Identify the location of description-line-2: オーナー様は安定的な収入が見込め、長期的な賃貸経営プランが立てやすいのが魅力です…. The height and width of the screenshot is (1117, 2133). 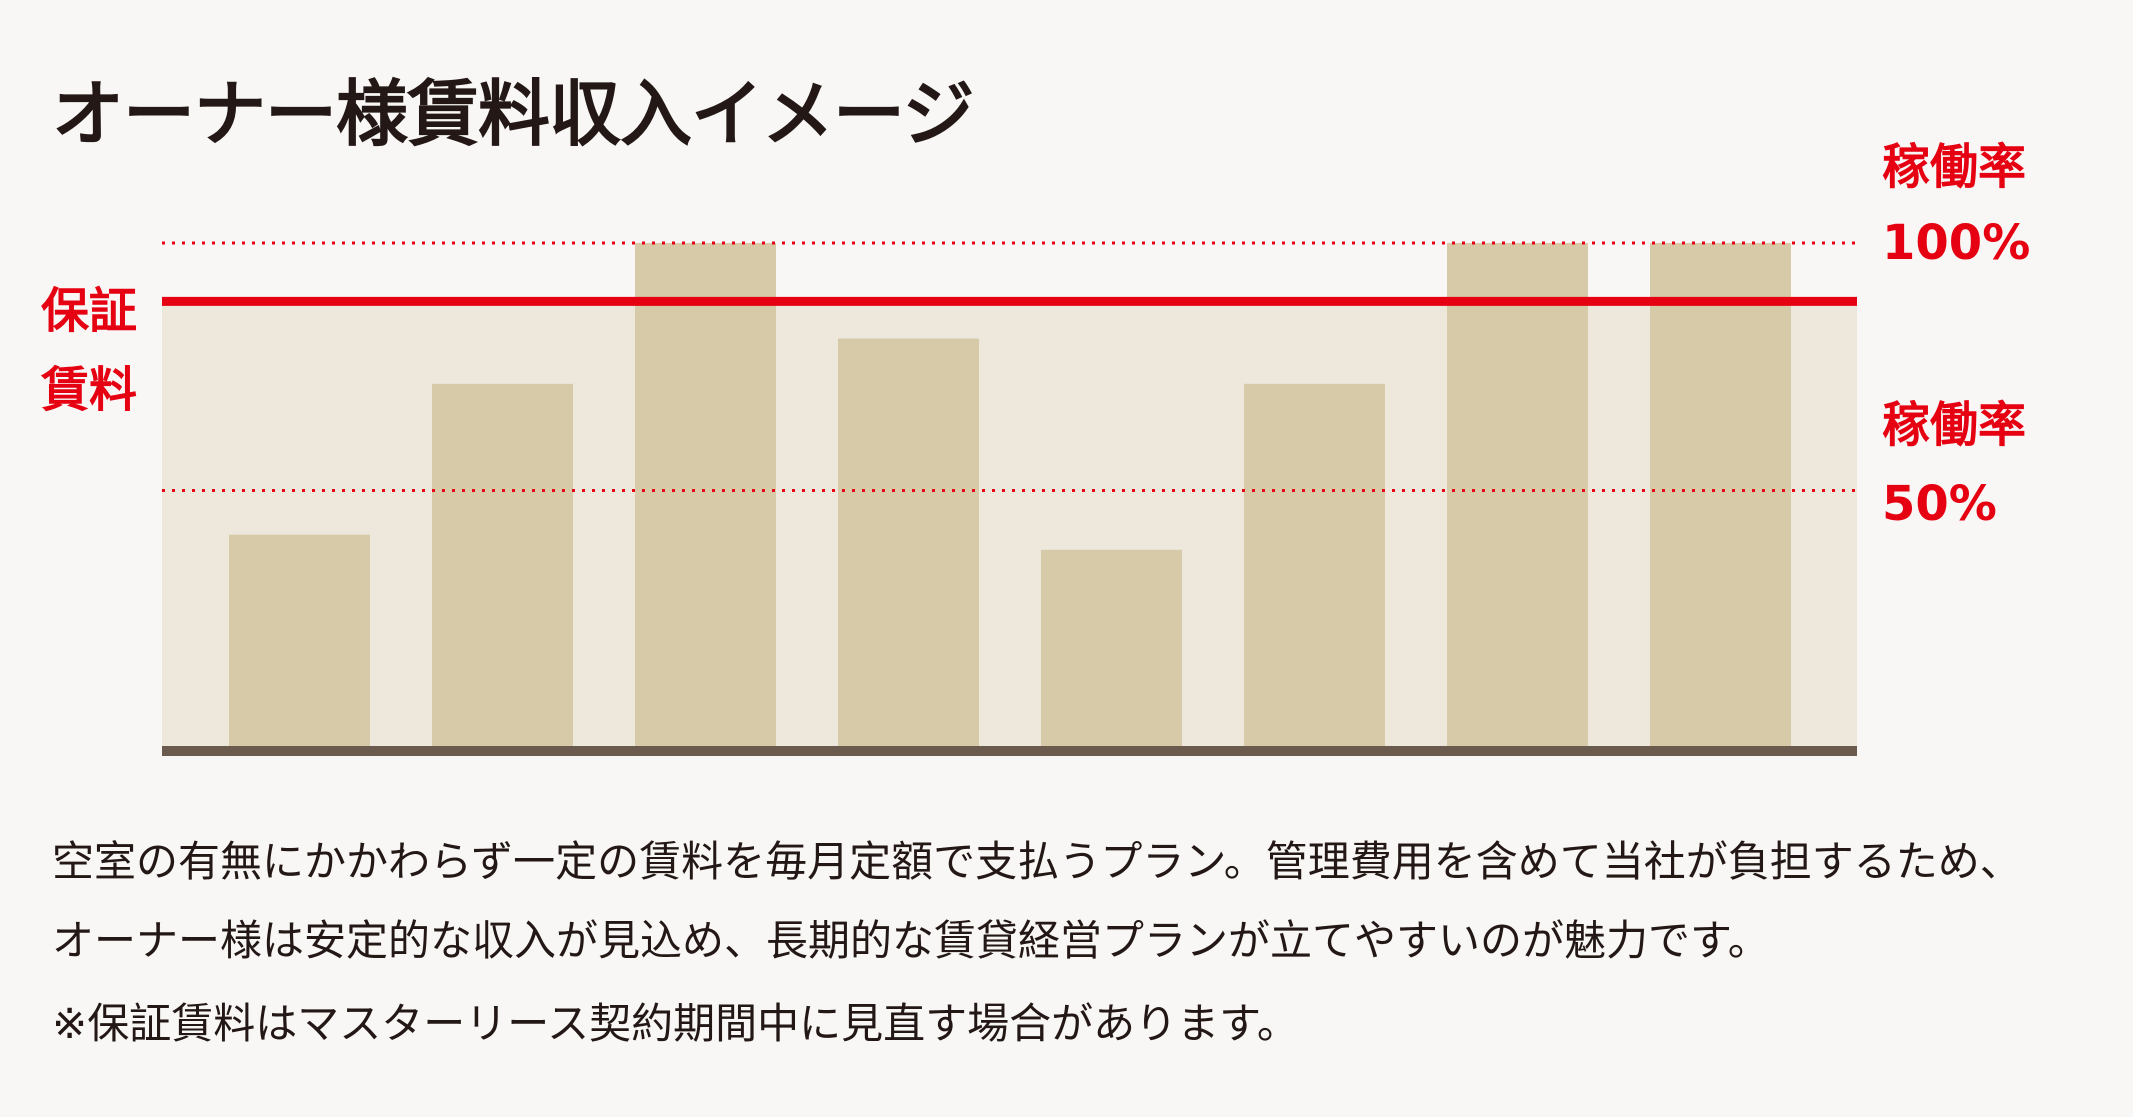
(911, 940).